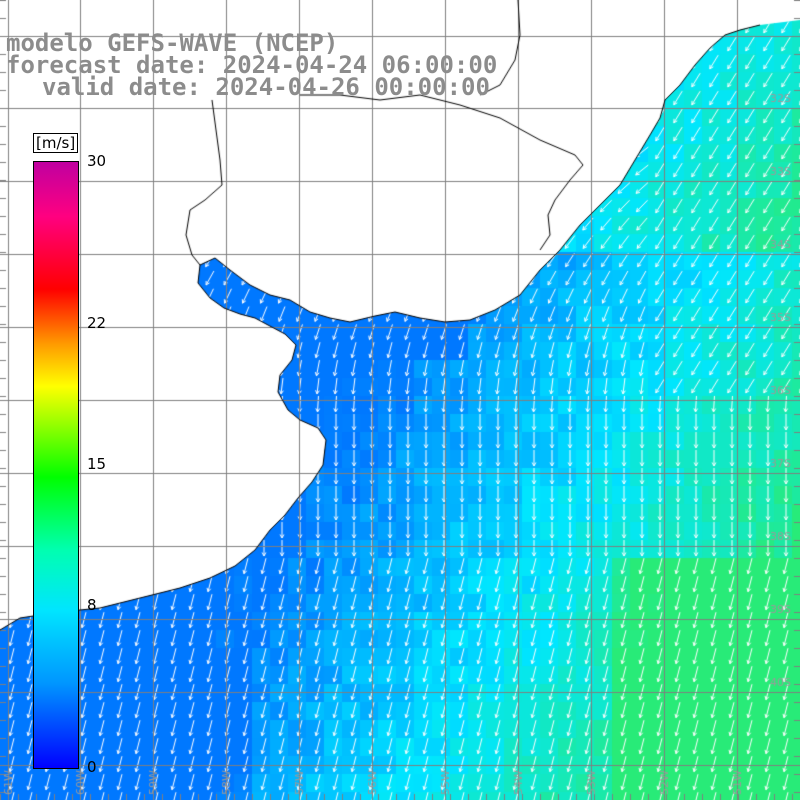 The width and height of the screenshot is (800, 800). I want to click on colorbar-tick-label: 30, so click(97, 161).